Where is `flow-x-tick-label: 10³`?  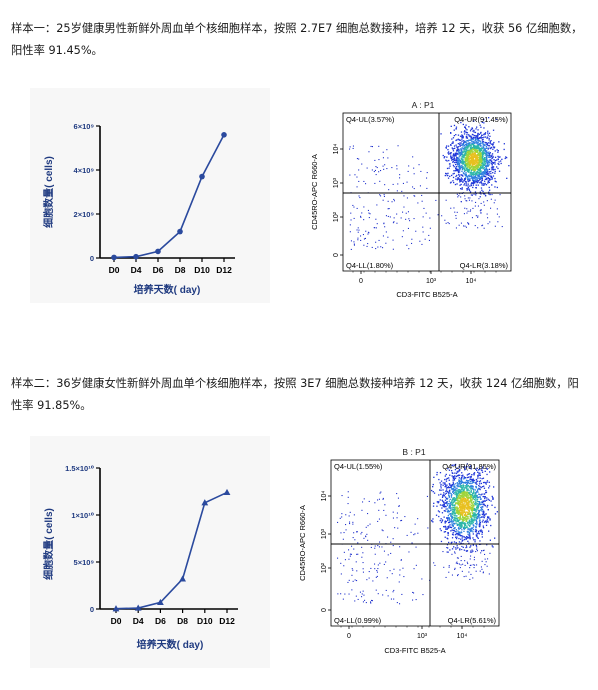 flow-x-tick-label: 10³ is located at coordinates (422, 636).